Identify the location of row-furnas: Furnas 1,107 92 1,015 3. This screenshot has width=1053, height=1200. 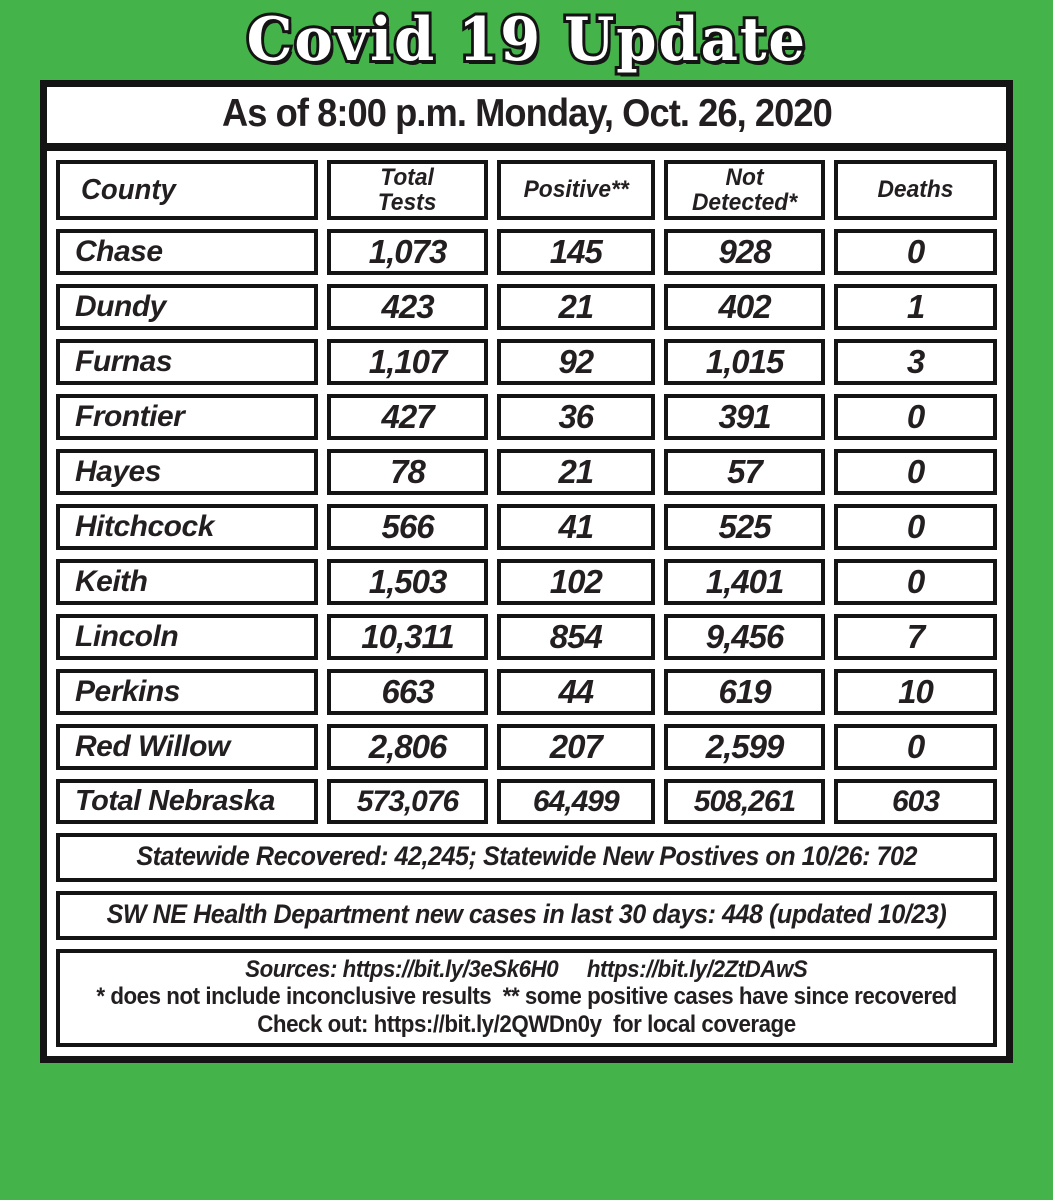
(526, 362).